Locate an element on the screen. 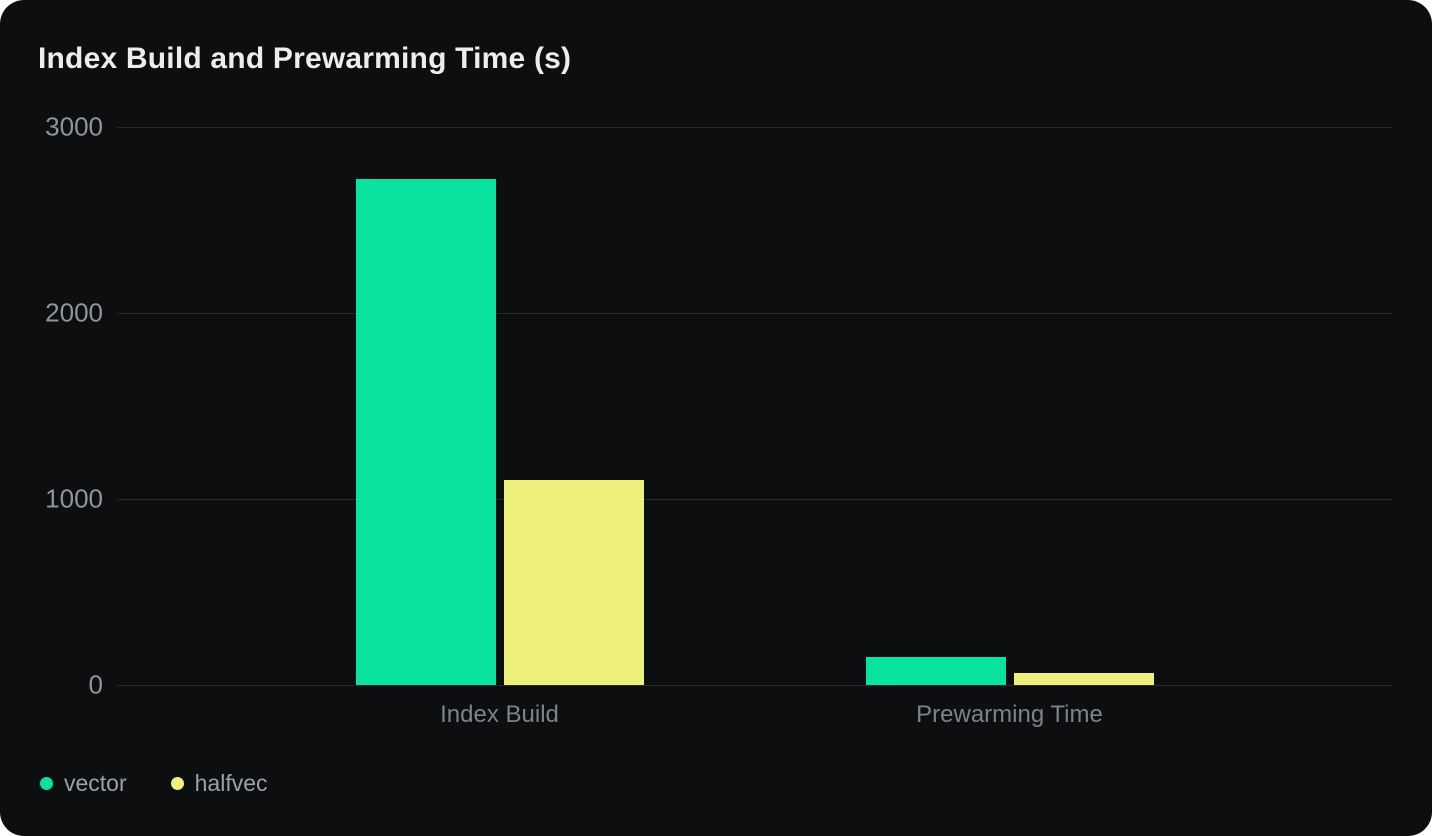  y-tick-label-3000: 3000 is located at coordinates (74, 126).